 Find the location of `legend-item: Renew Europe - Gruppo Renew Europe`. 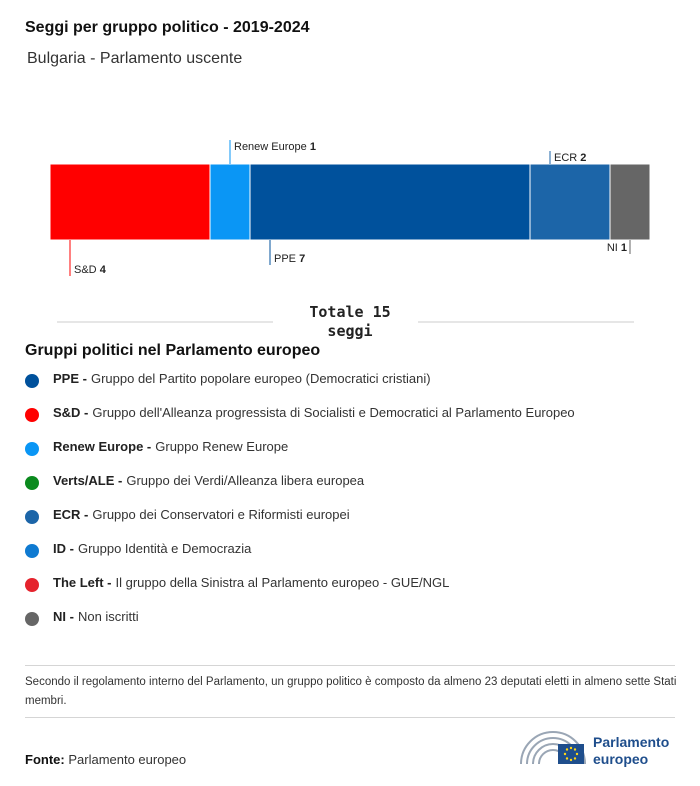

legend-item: Renew Europe - Gruppo Renew Europe is located at coordinates (300, 456).